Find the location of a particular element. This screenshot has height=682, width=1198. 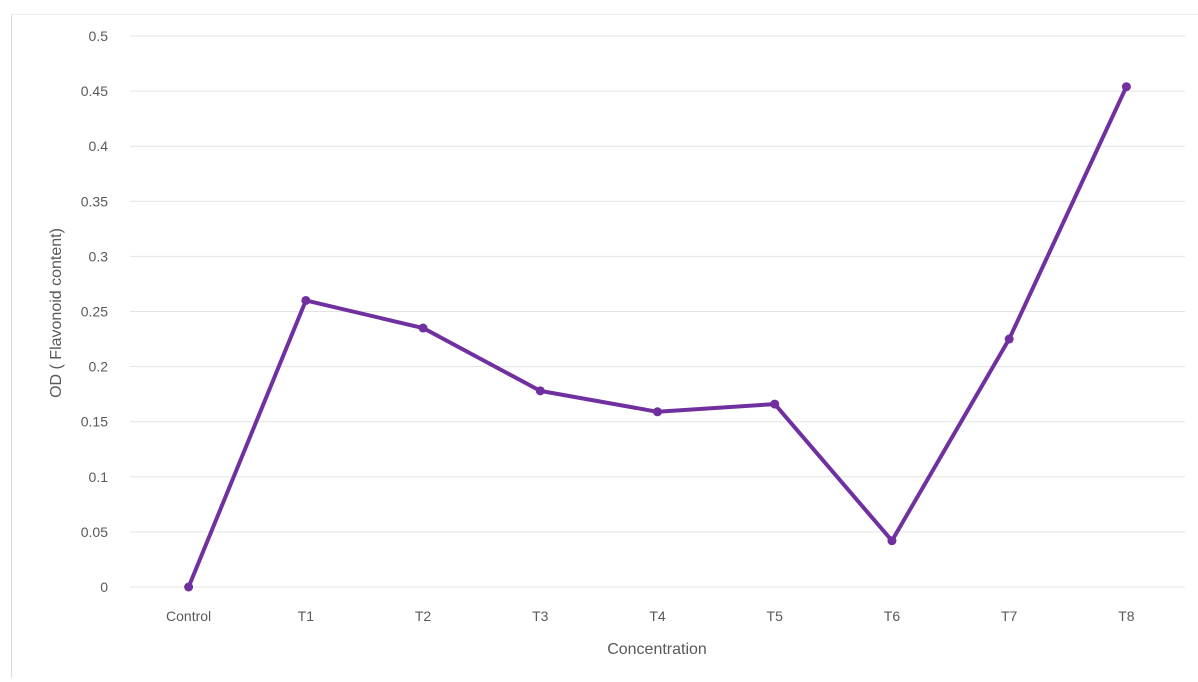

chart-frame-top-border is located at coordinates (604, 14).